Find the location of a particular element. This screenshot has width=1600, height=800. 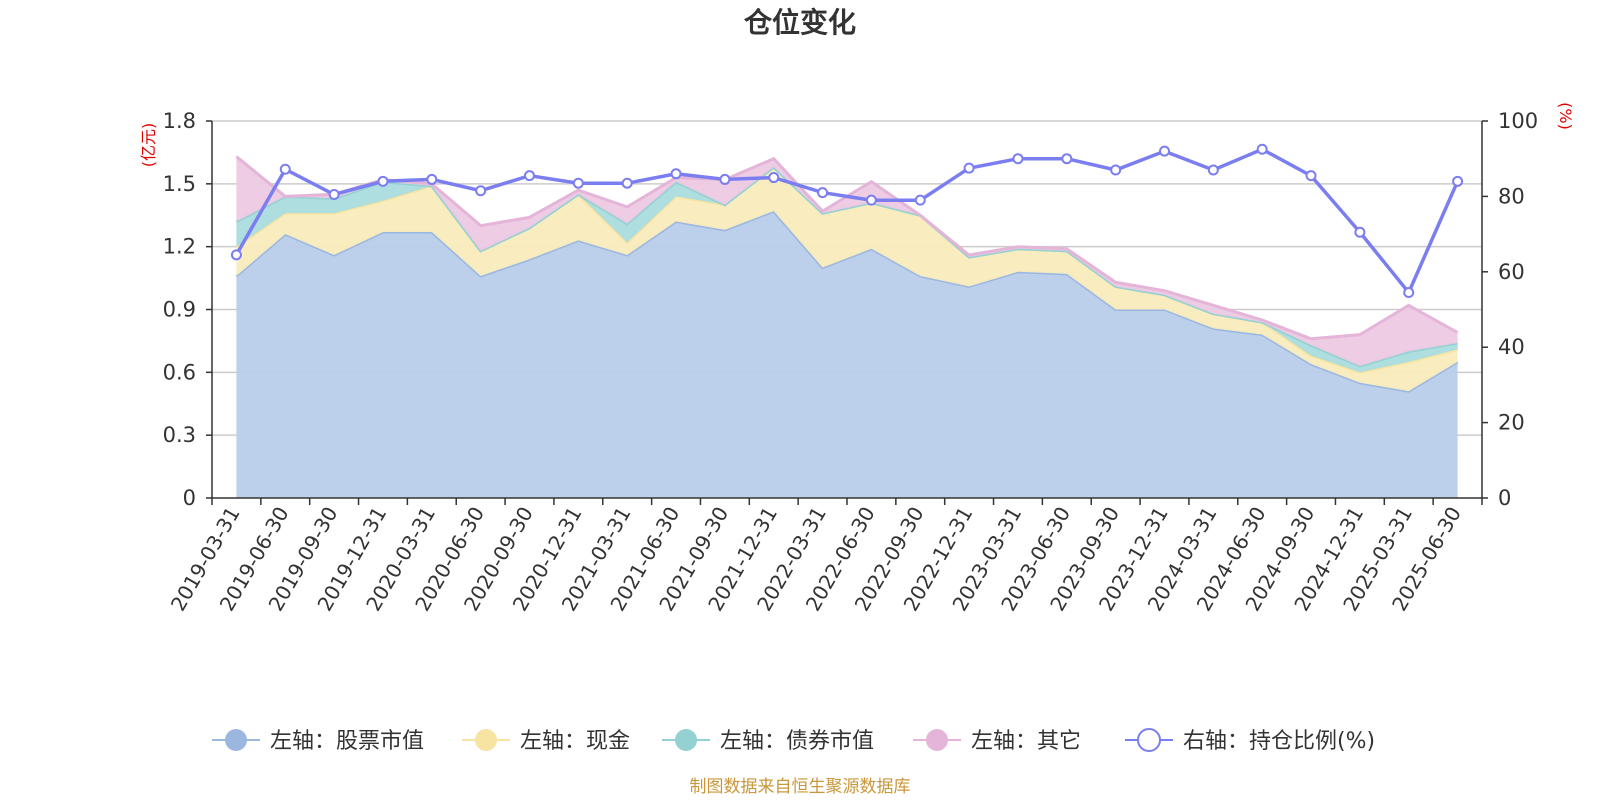

right-axis-tick-label: 20 is located at coordinates (1511, 423).